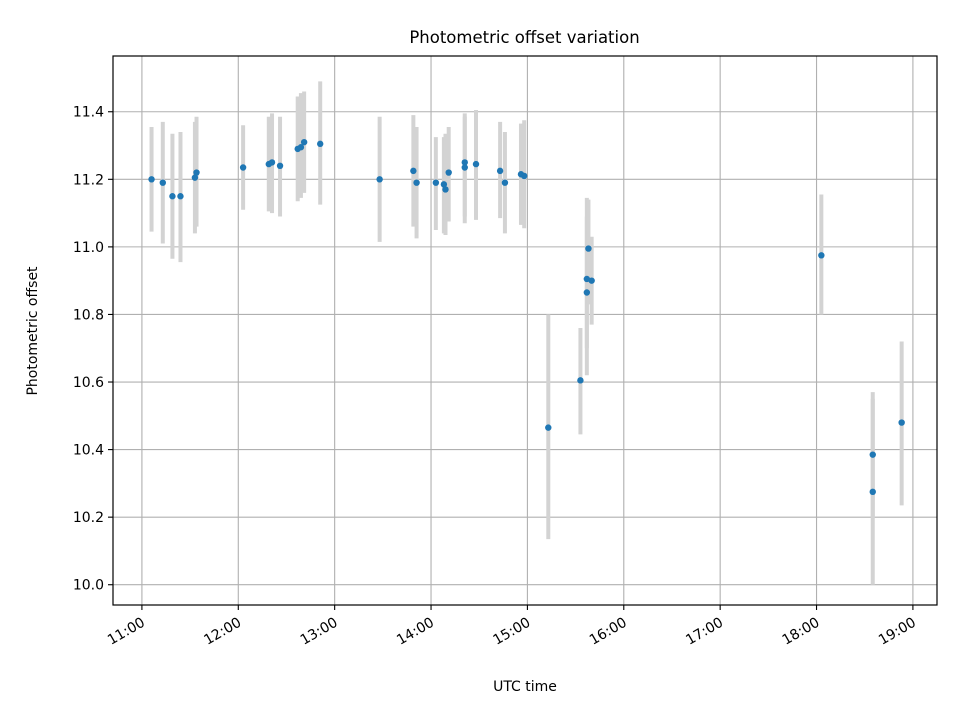  I want to click on y-tick-label: 11.0, so click(88, 248).